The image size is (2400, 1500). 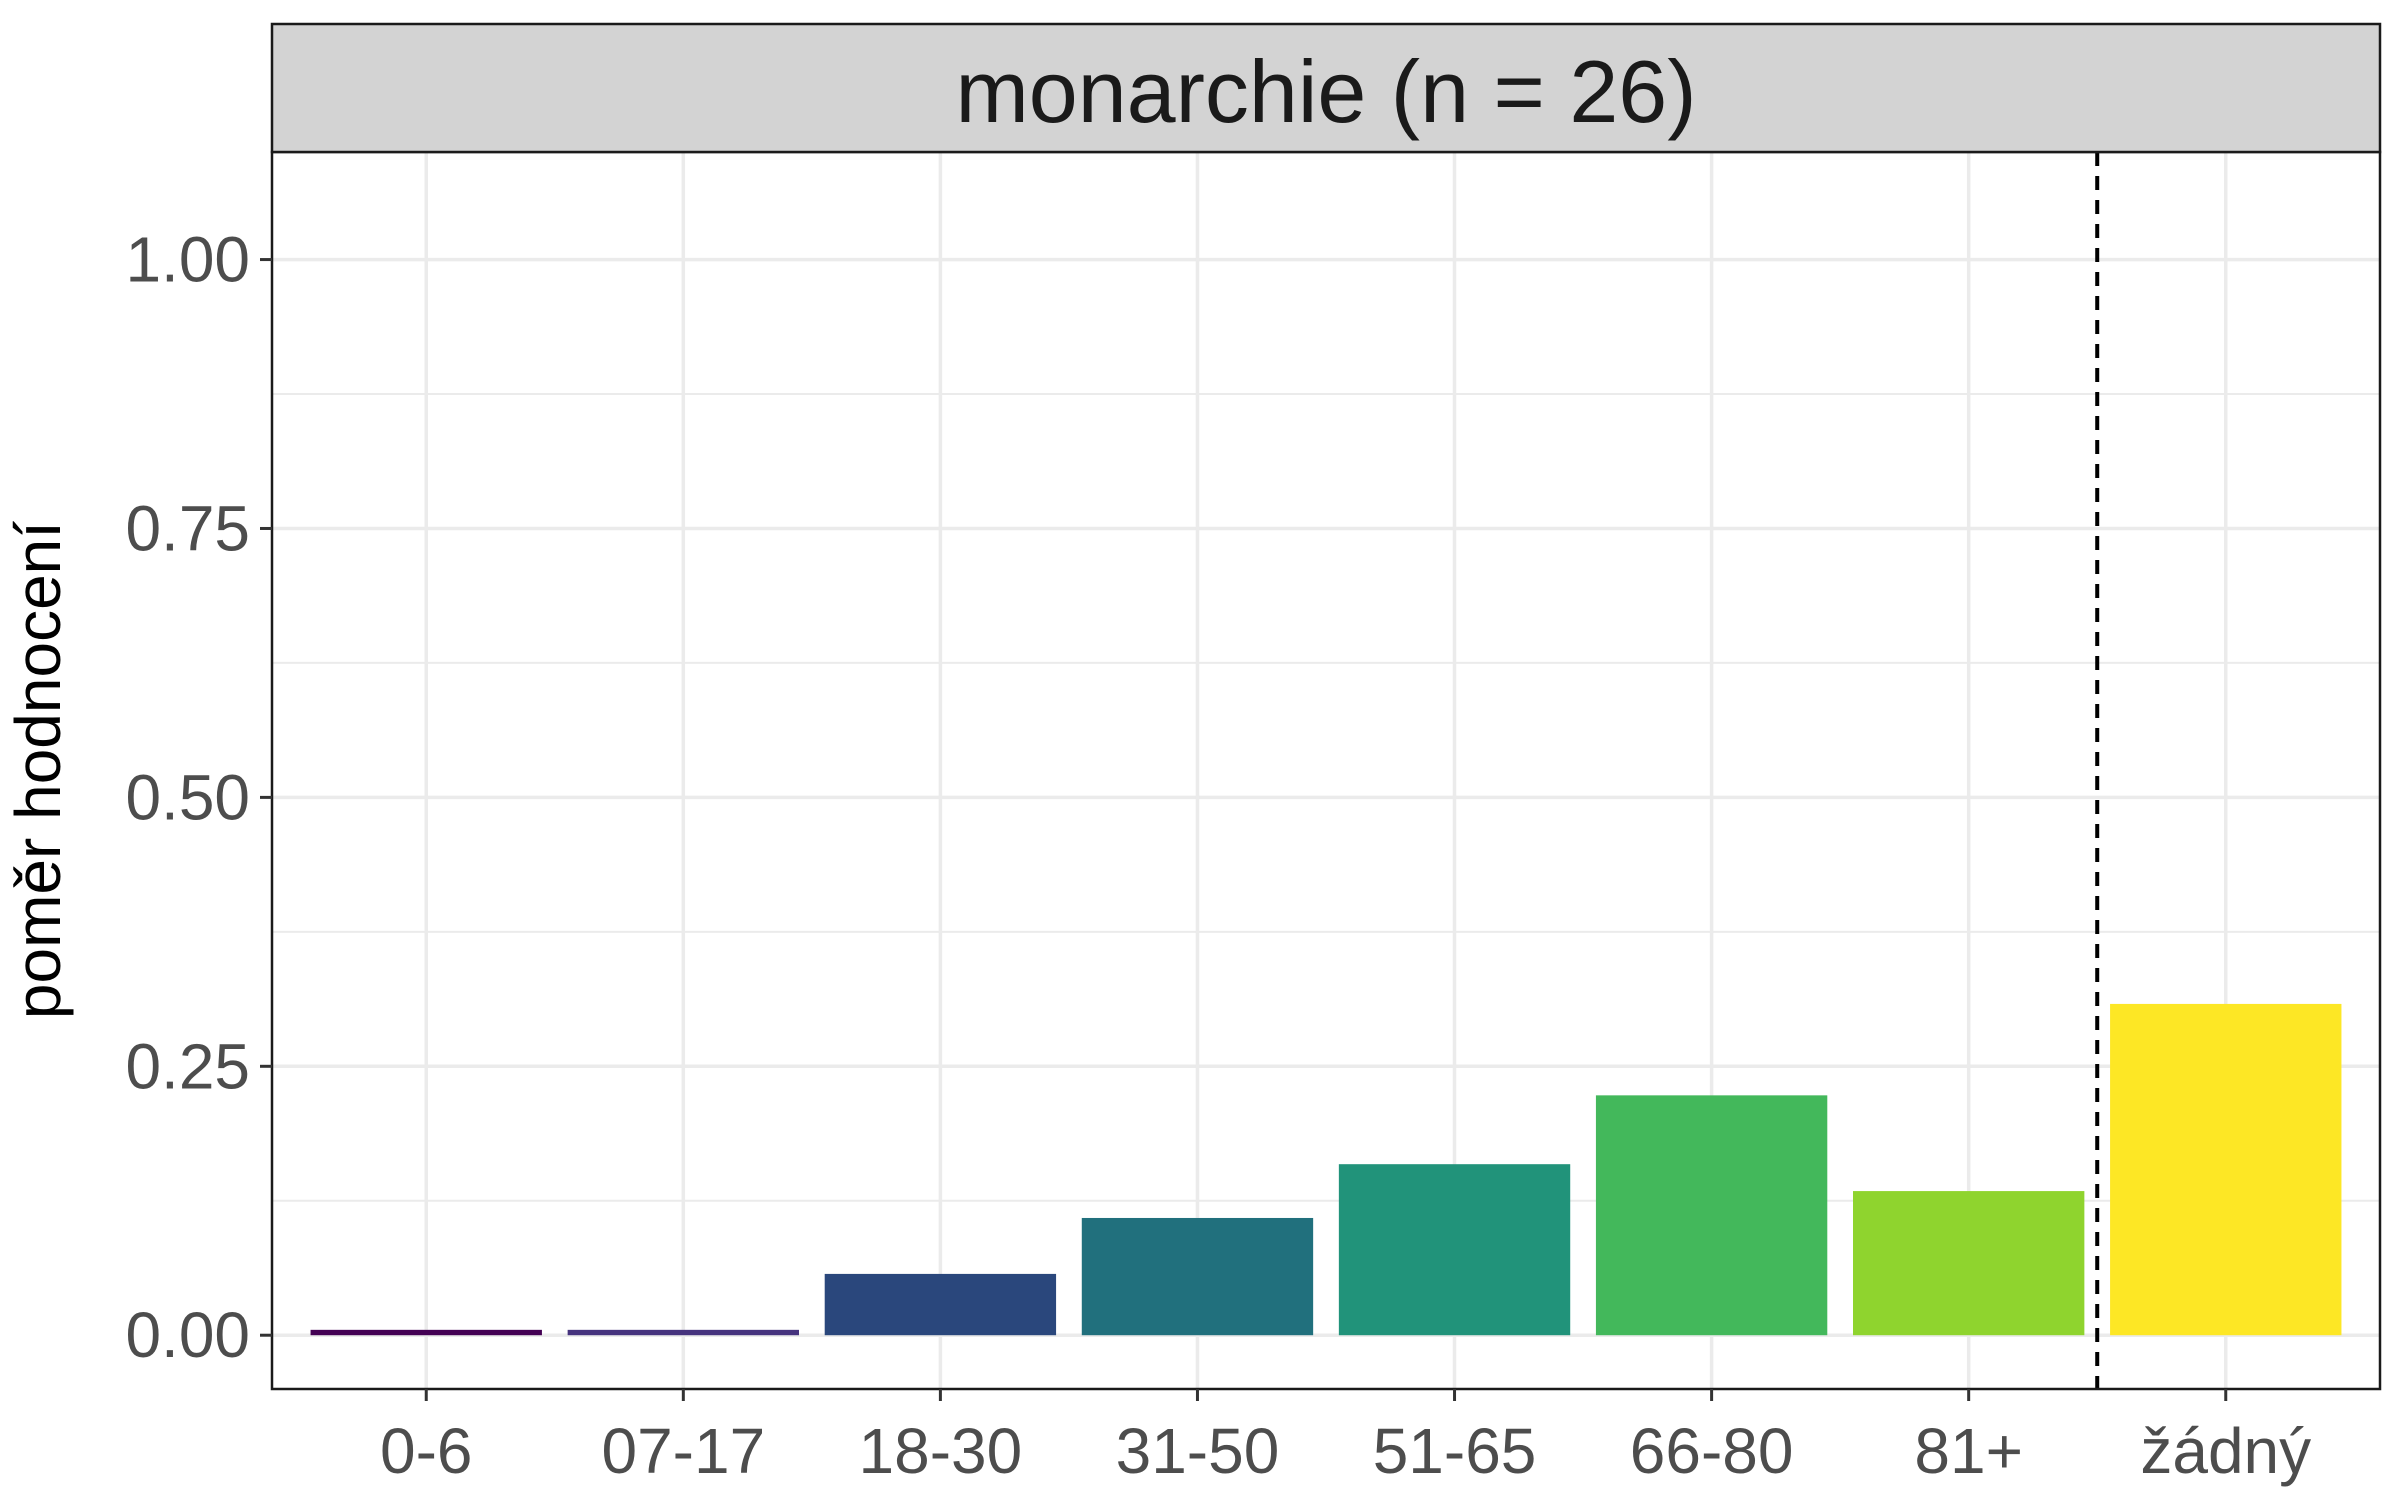 What do you see at coordinates (187, 1066) in the screenshot?
I see `y-tick-label: 0.25` at bounding box center [187, 1066].